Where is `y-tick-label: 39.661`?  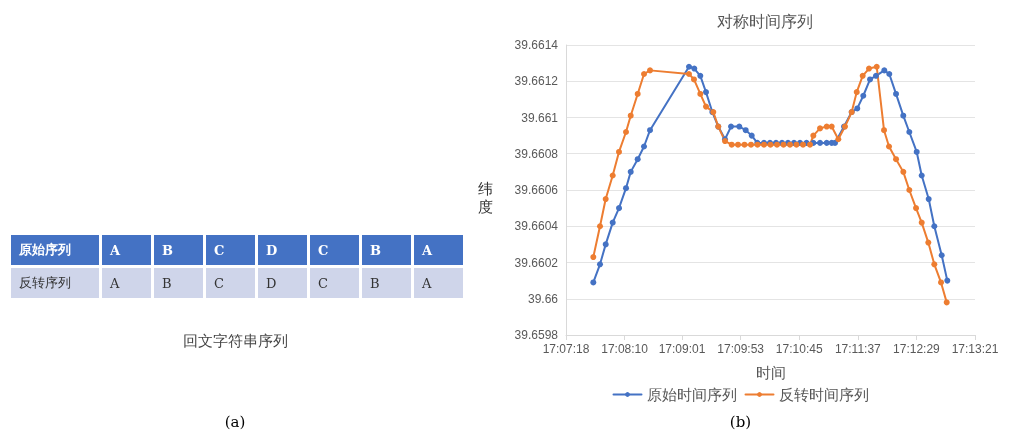
y-tick-label: 39.661 is located at coordinates (540, 117).